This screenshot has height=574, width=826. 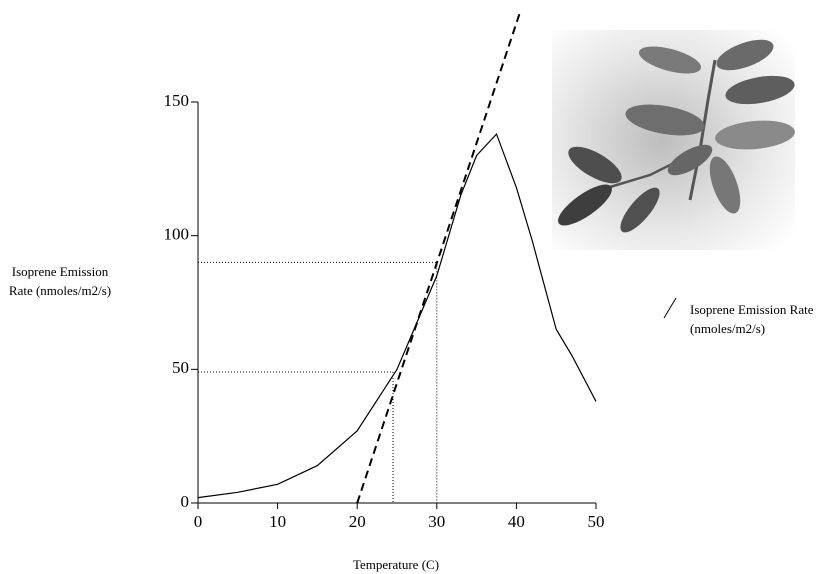 I want to click on y-tick-label: 100, so click(x=177, y=234).